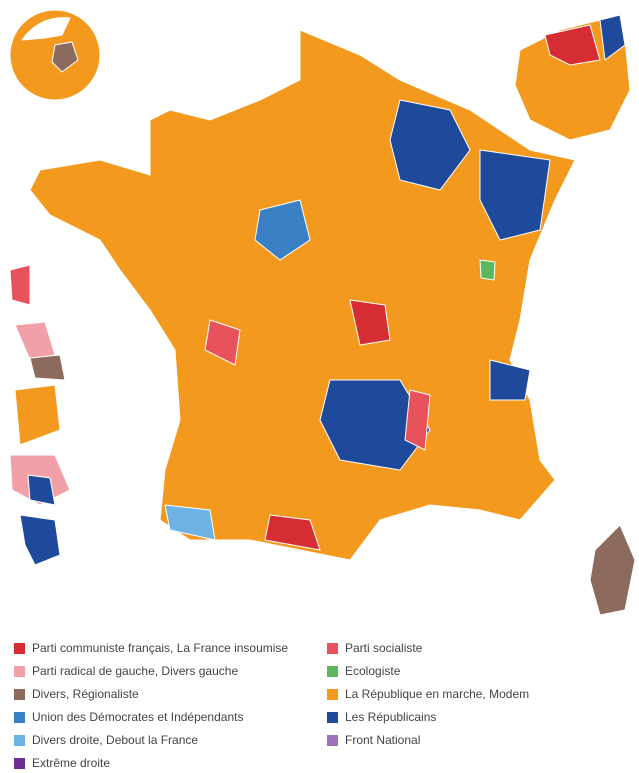 This screenshot has height=773, width=639. Describe the element at coordinates (612, 570) in the screenshot. I see `corsica` at that location.